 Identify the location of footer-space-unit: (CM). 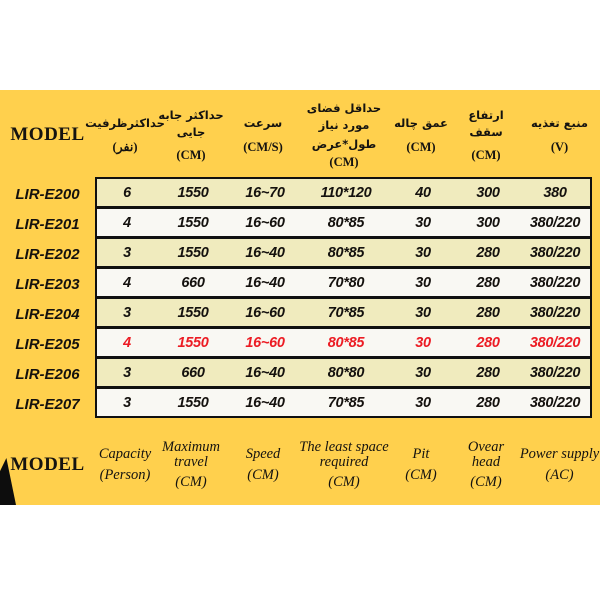
(344, 482).